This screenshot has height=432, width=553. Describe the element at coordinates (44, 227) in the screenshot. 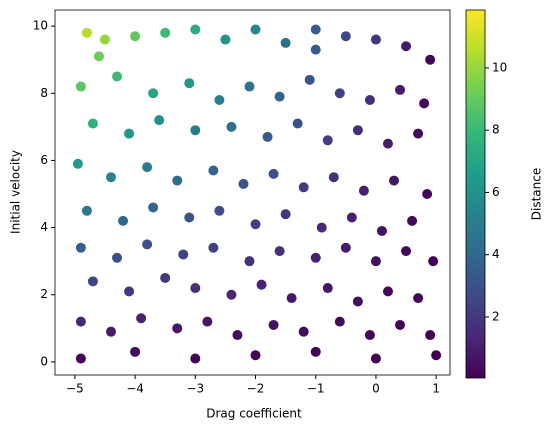

I see `y-tick-label: 4` at that location.